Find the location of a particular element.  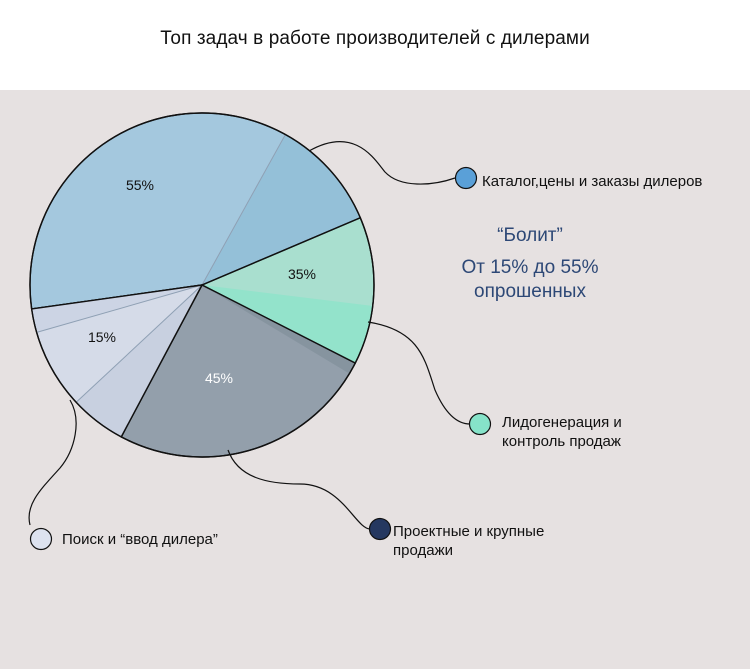

legend-label-leads: Лидогенерация и контроль продаж is located at coordinates (562, 432).